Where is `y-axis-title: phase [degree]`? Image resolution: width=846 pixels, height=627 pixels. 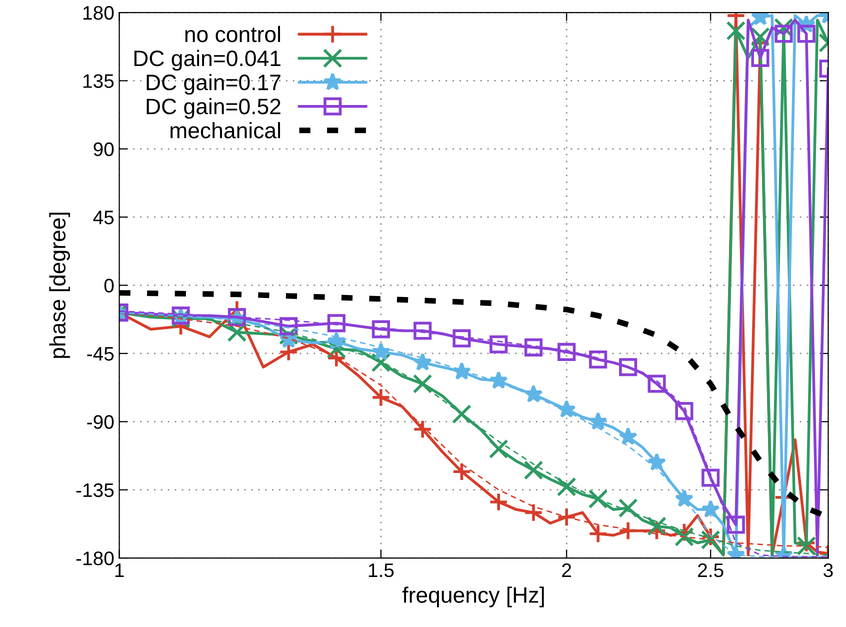 y-axis-title: phase [degree] is located at coordinates (59, 285).